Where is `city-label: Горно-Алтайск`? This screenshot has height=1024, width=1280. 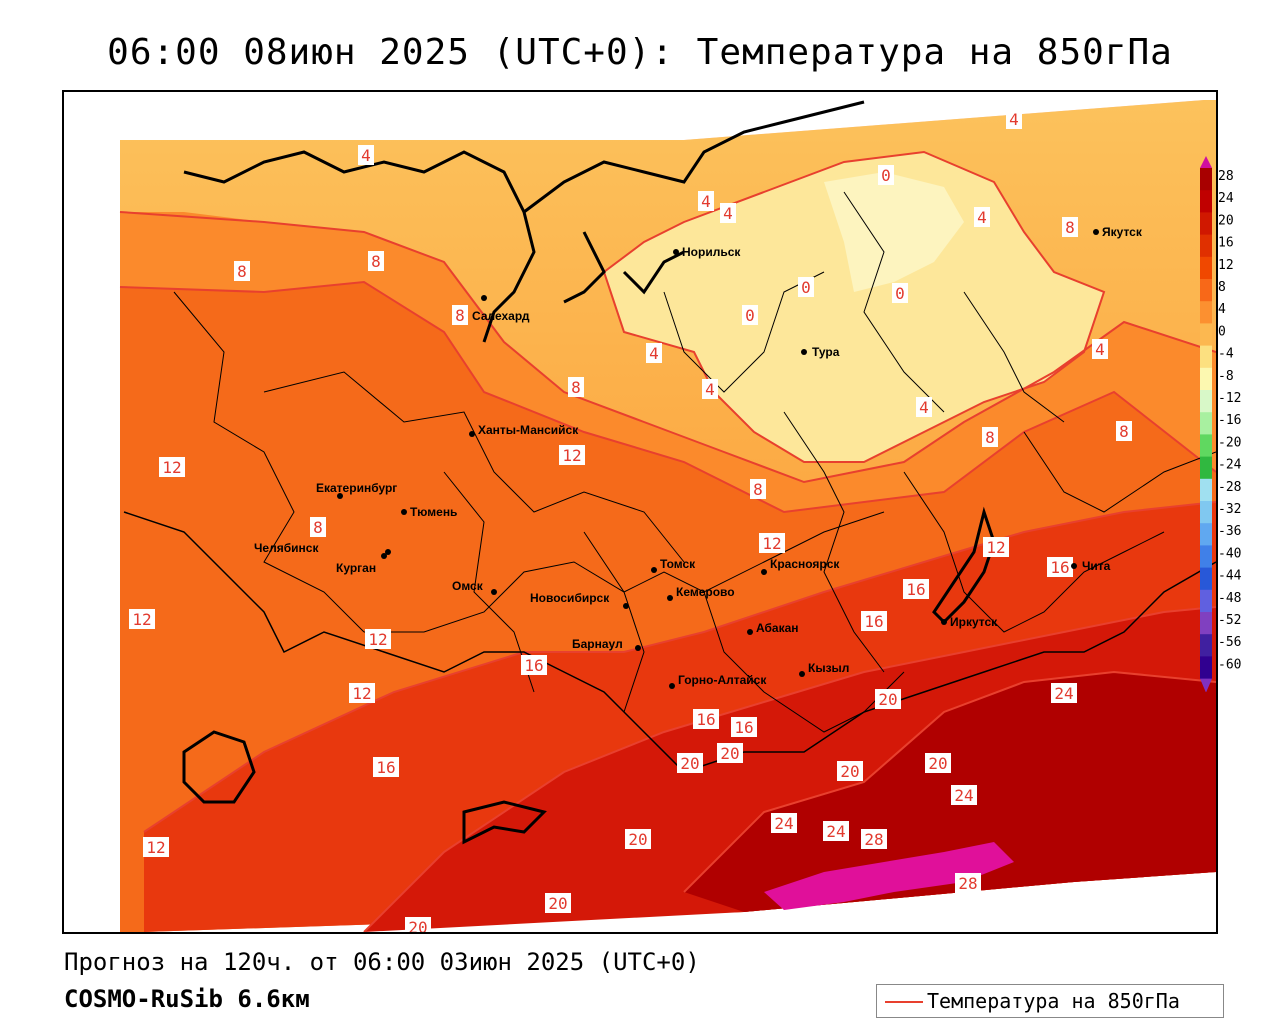
city-label: Горно-Алтайск is located at coordinates (722, 680).